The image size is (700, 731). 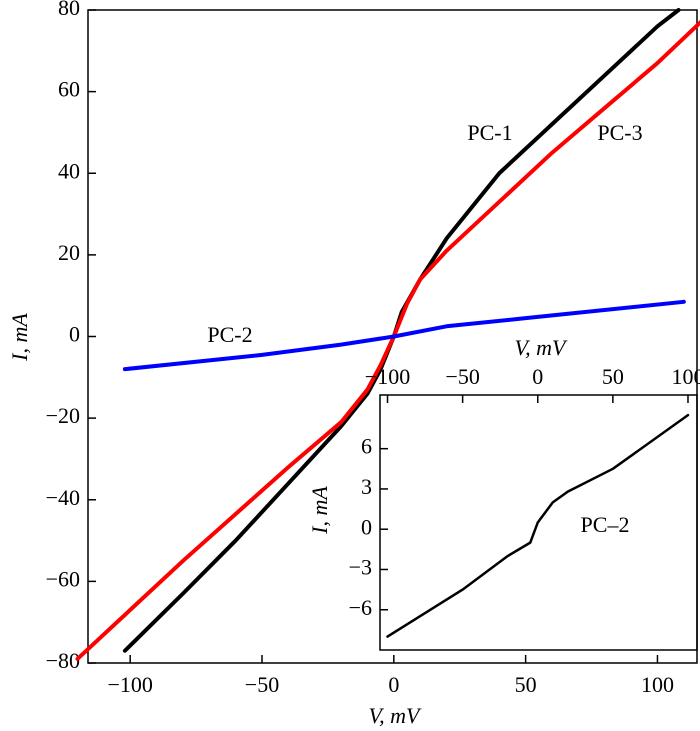 What do you see at coordinates (360, 567) in the screenshot?
I see `y-tick-label: −3` at bounding box center [360, 567].